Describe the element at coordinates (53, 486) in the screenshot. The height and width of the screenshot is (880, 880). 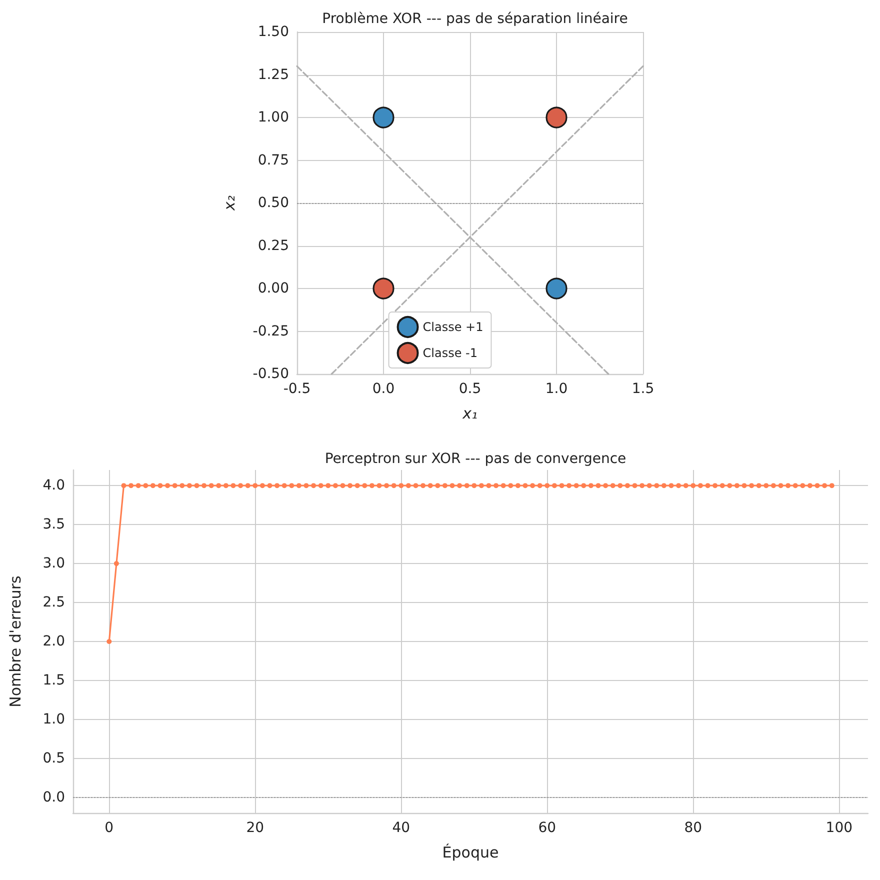
I see `y-tick-label: 4.0` at that location.